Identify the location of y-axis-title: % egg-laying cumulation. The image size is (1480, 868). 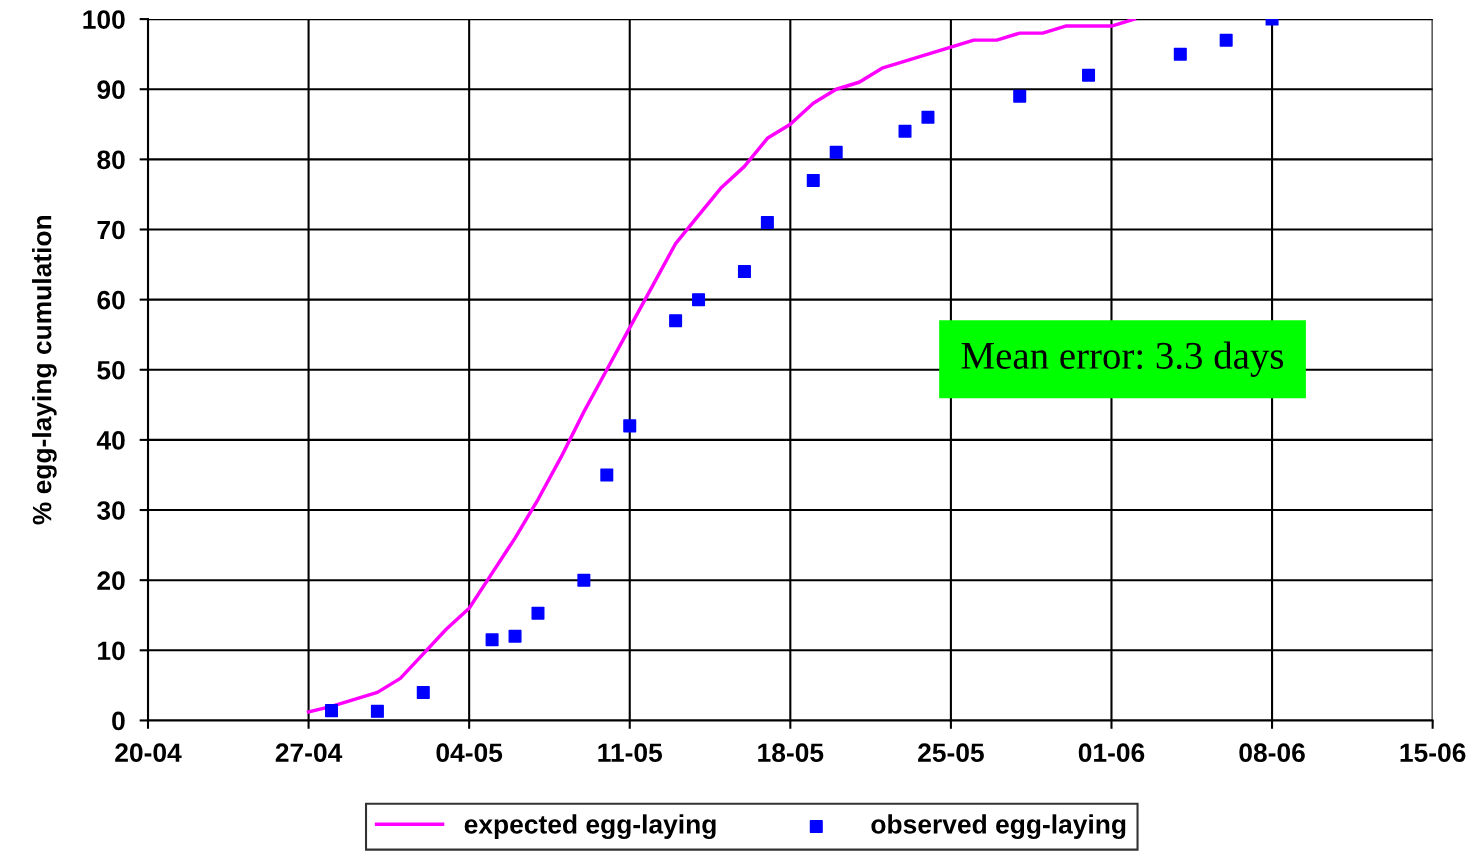
(44, 370).